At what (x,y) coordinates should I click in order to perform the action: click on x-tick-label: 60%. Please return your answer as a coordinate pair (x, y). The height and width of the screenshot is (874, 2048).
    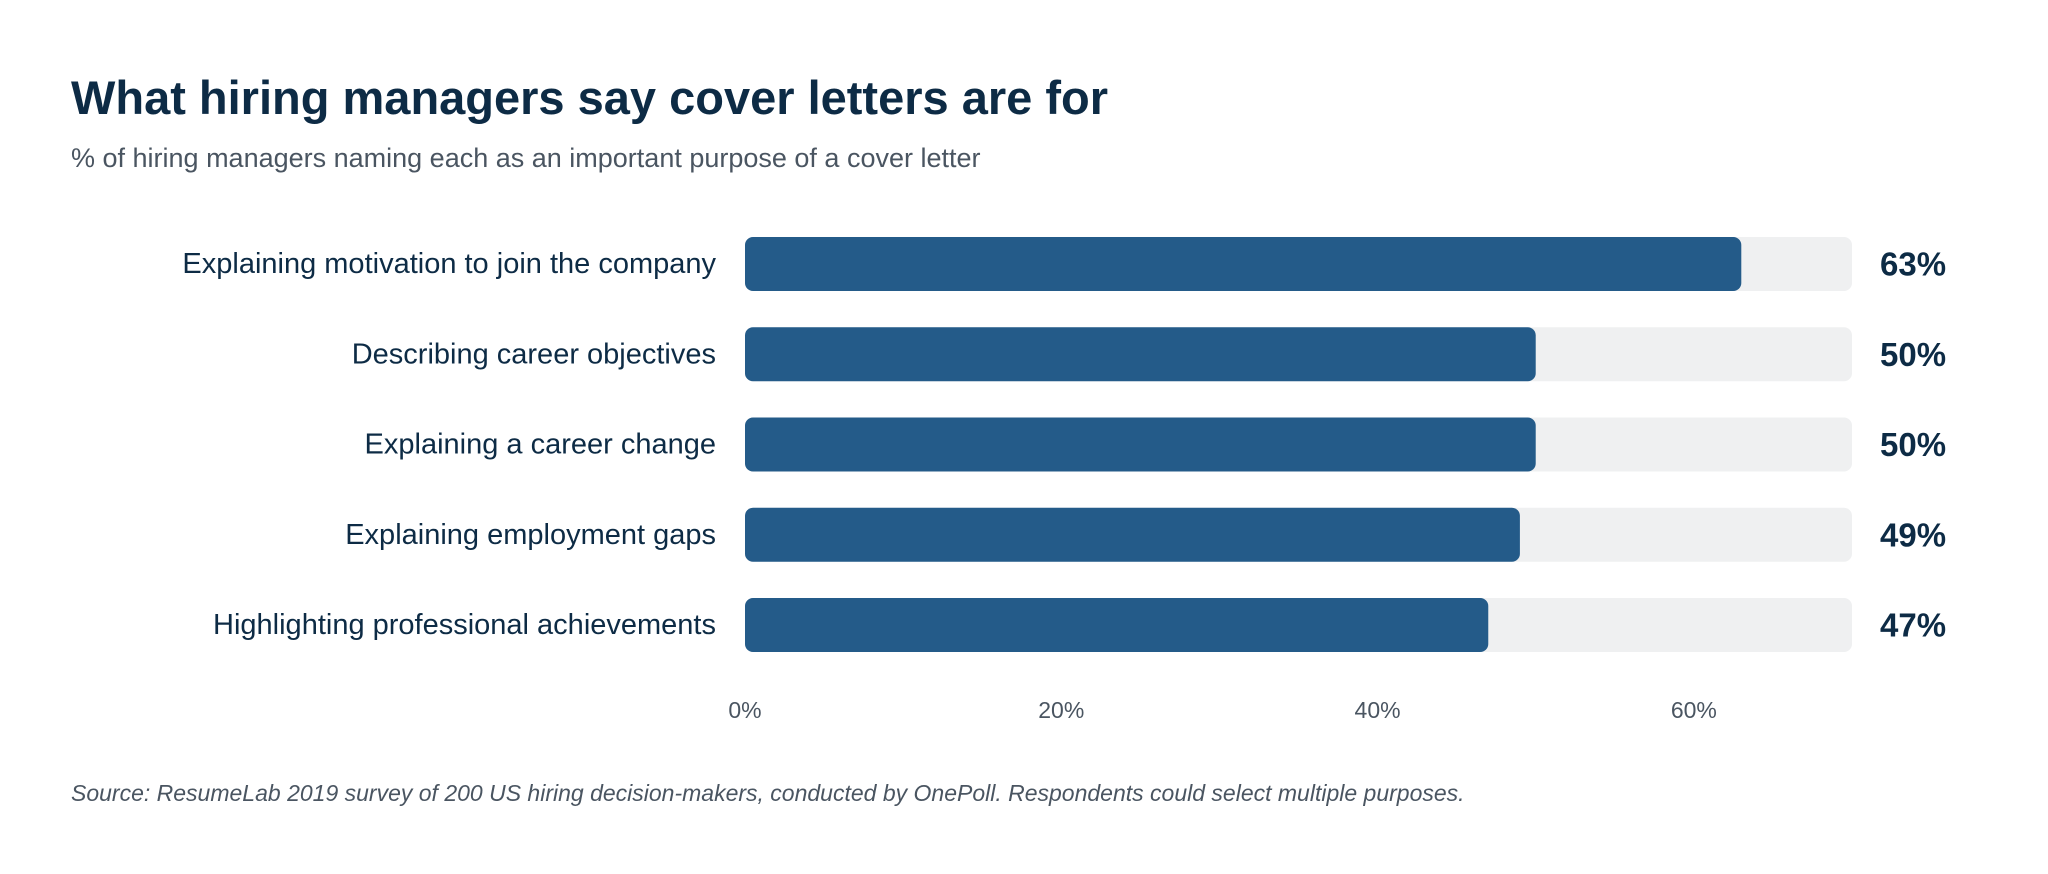
    Looking at the image, I should click on (1694, 710).